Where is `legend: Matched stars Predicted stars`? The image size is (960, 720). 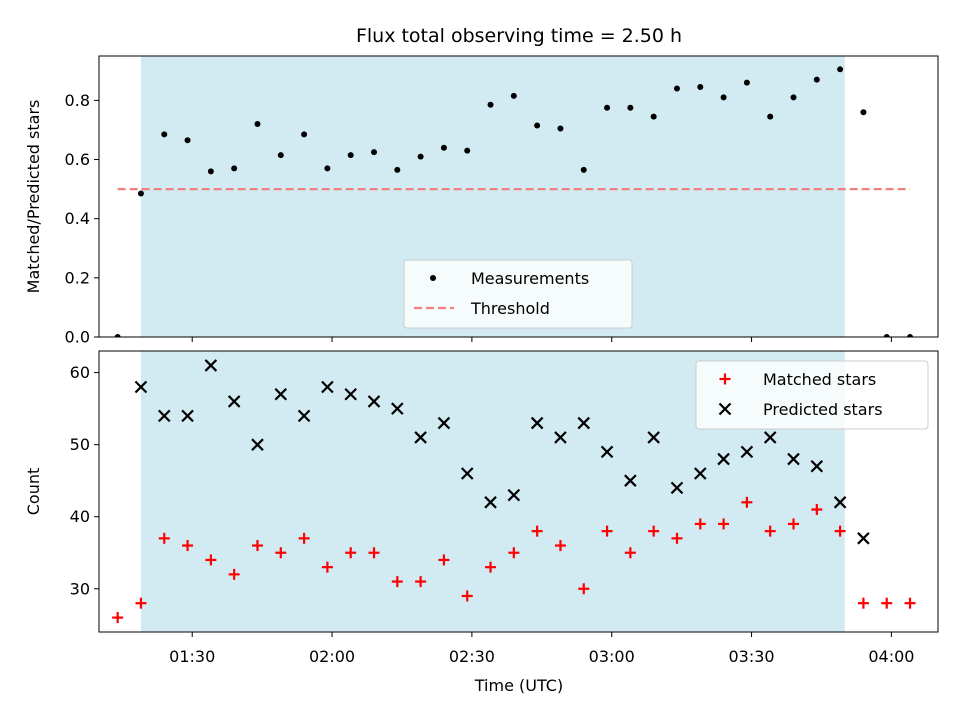 legend: Matched stars Predicted stars is located at coordinates (812, 395).